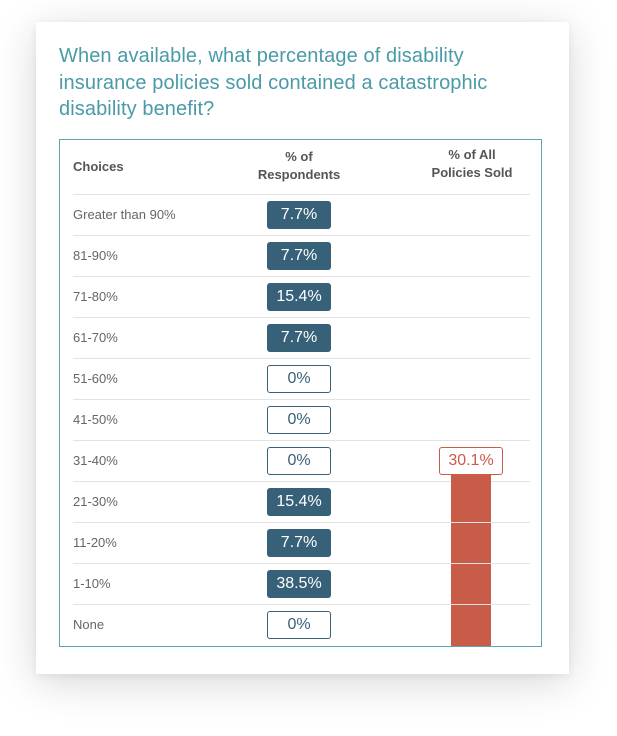 The height and width of the screenshot is (736, 617). Describe the element at coordinates (301, 194) in the screenshot. I see `header-divider` at that location.